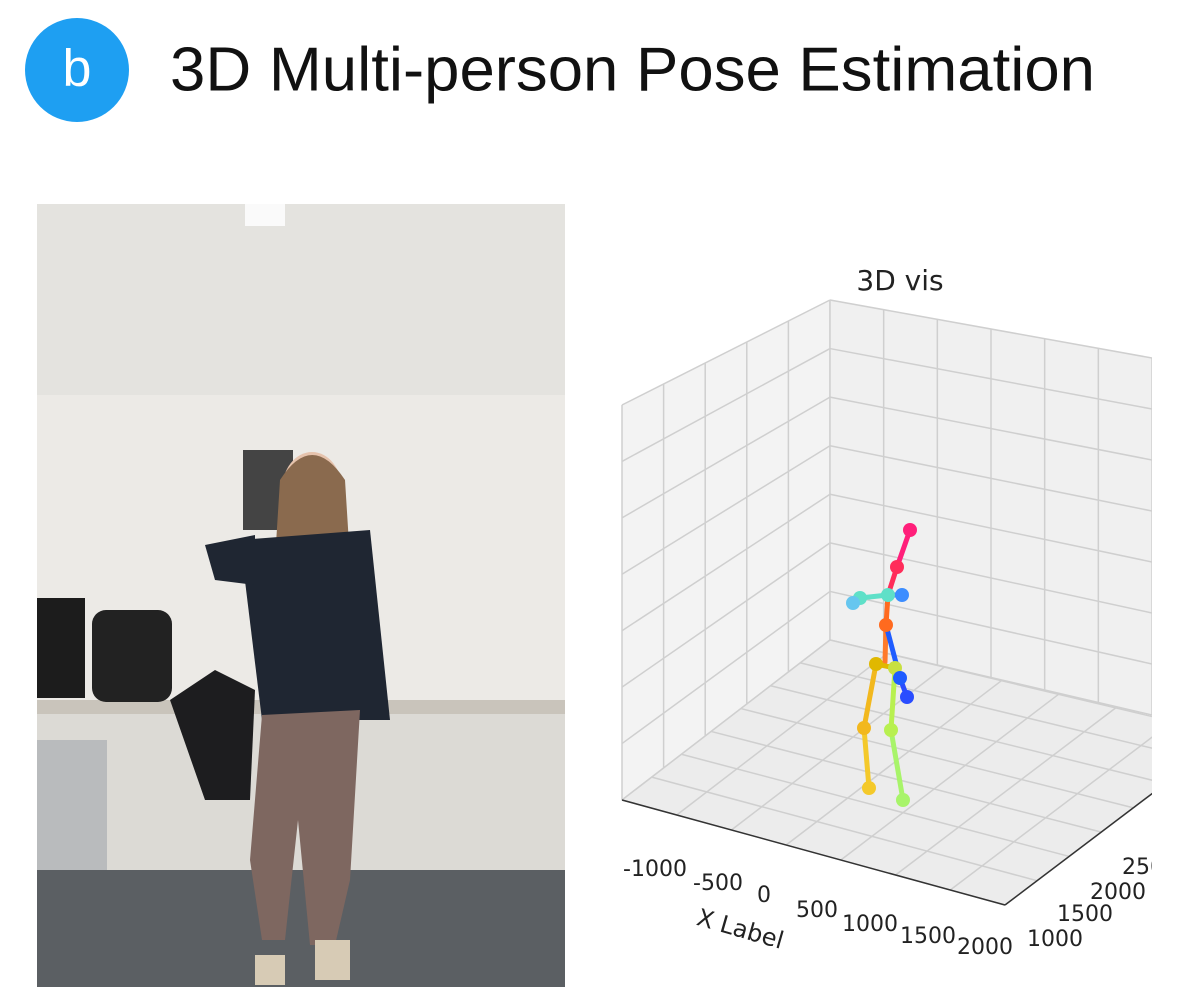 This screenshot has width=1204, height=1002. I want to click on title: 3D Multi-person Pose Estimation, so click(632, 69).